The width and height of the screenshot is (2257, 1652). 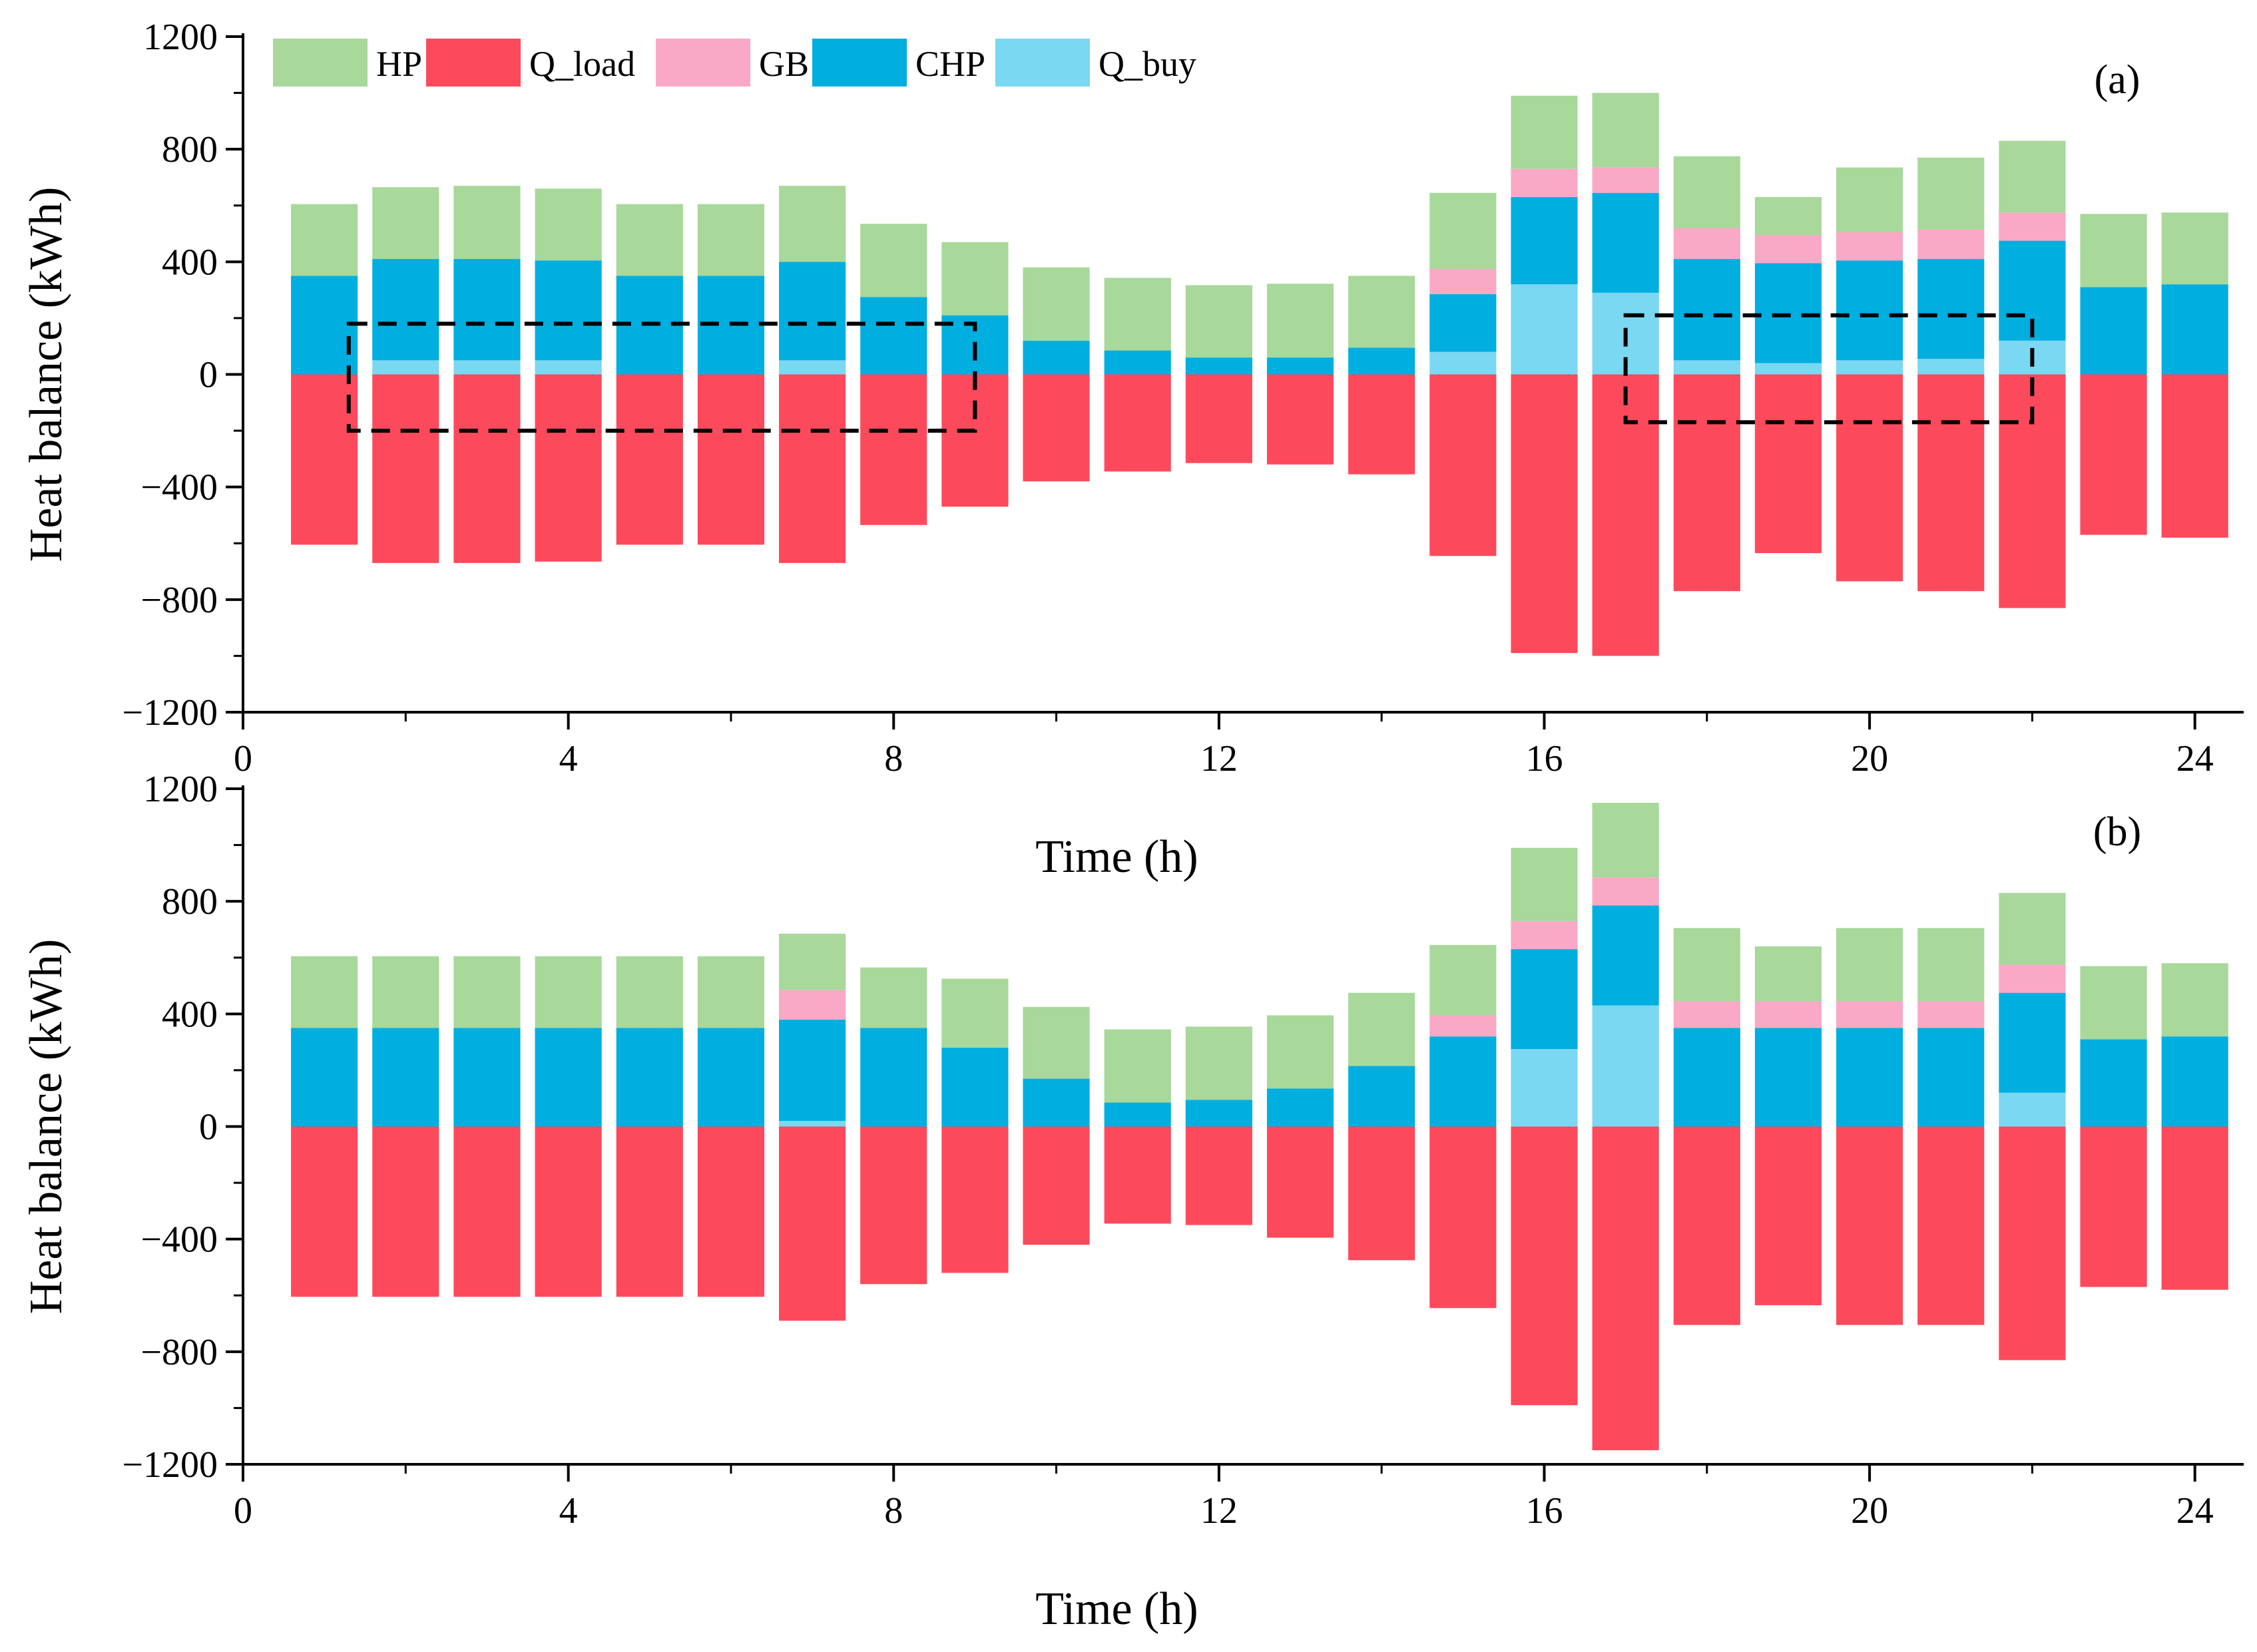 What do you see at coordinates (1788, 974) in the screenshot?
I see `bar-hp-h19` at bounding box center [1788, 974].